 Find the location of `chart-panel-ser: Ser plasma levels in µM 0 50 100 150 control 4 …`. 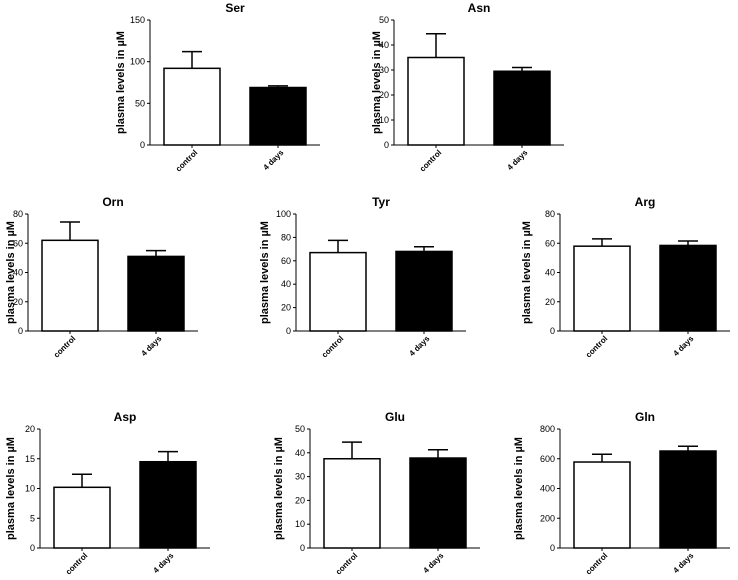

chart-panel-ser: Ser plasma levels in µM 0 50 100 150 control 4 … is located at coordinates (217, 87).